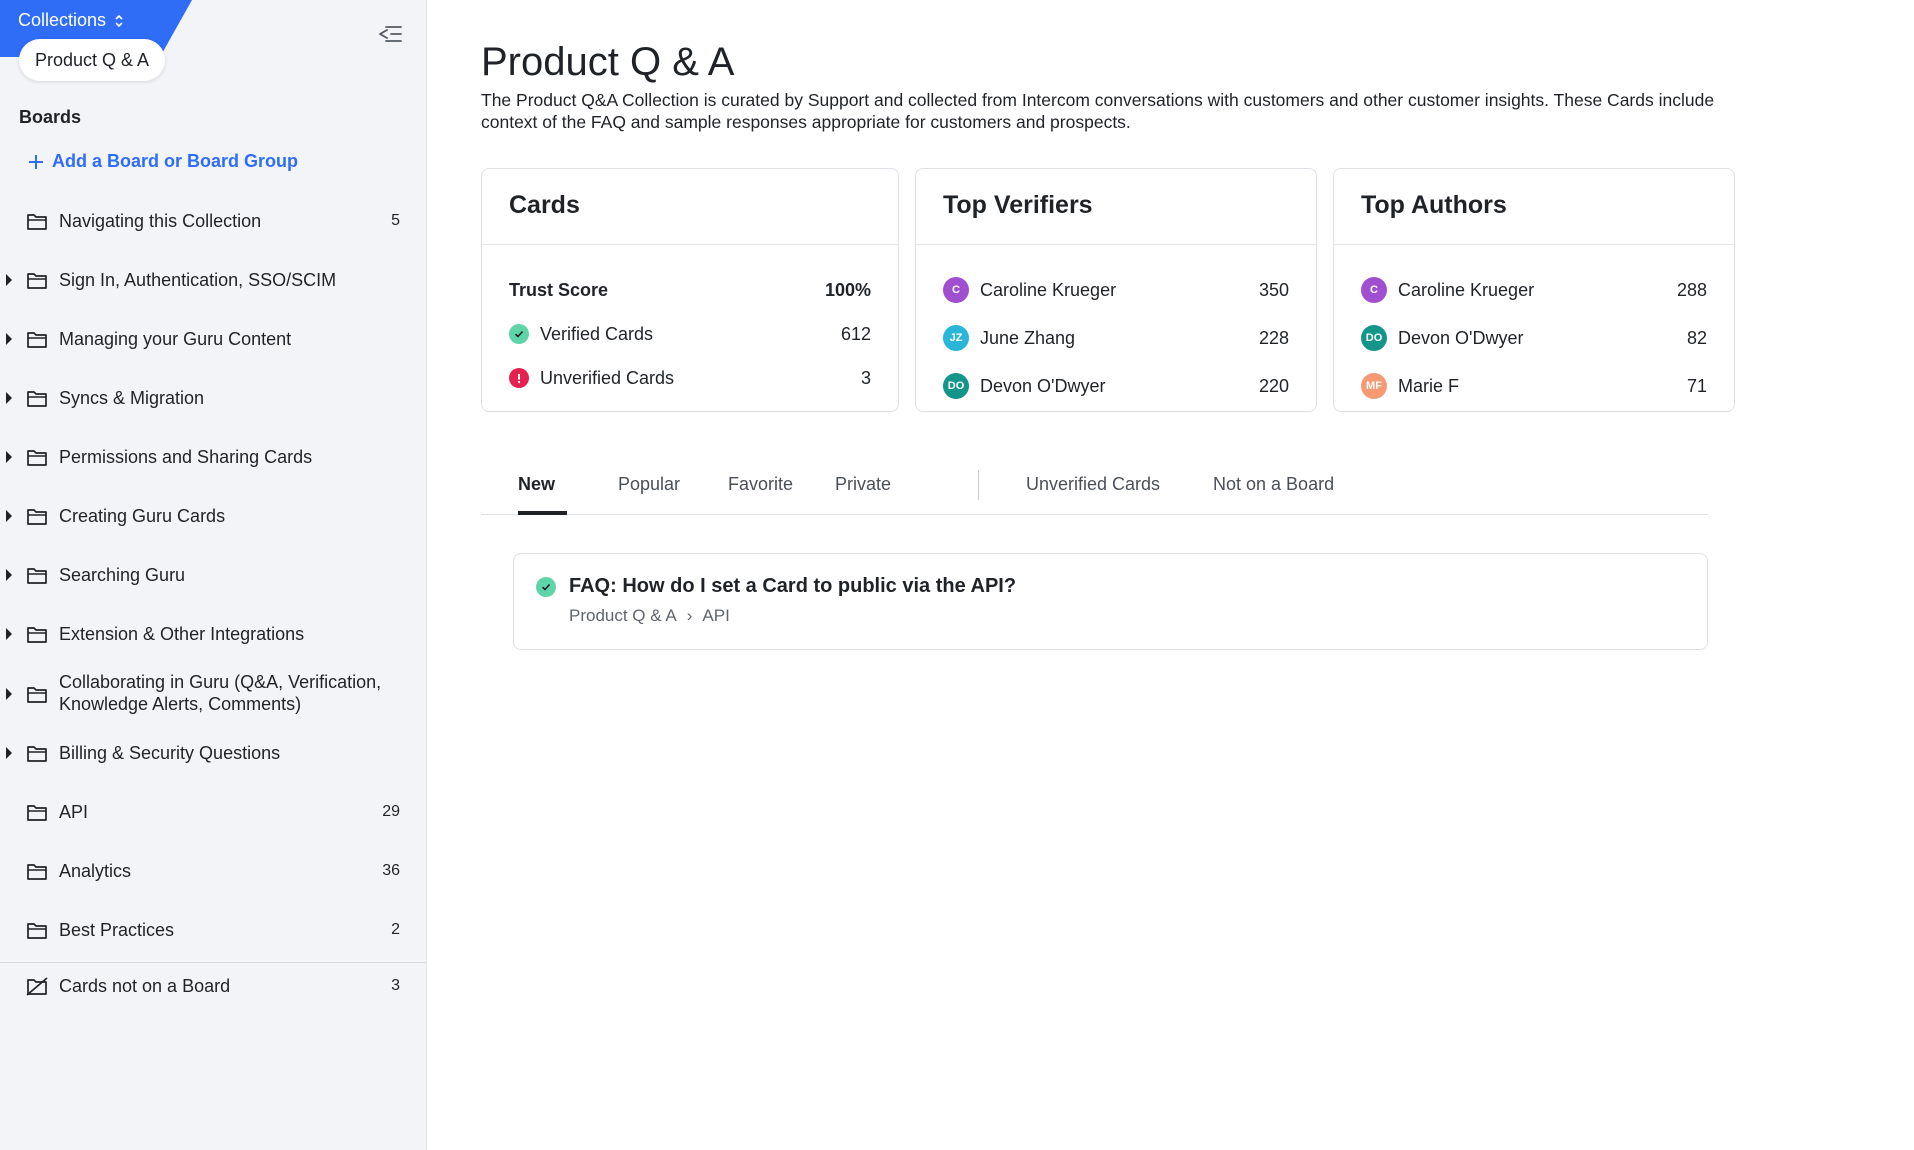 This screenshot has height=1150, width=1914. I want to click on person-name: June Zhang, so click(1028, 337).